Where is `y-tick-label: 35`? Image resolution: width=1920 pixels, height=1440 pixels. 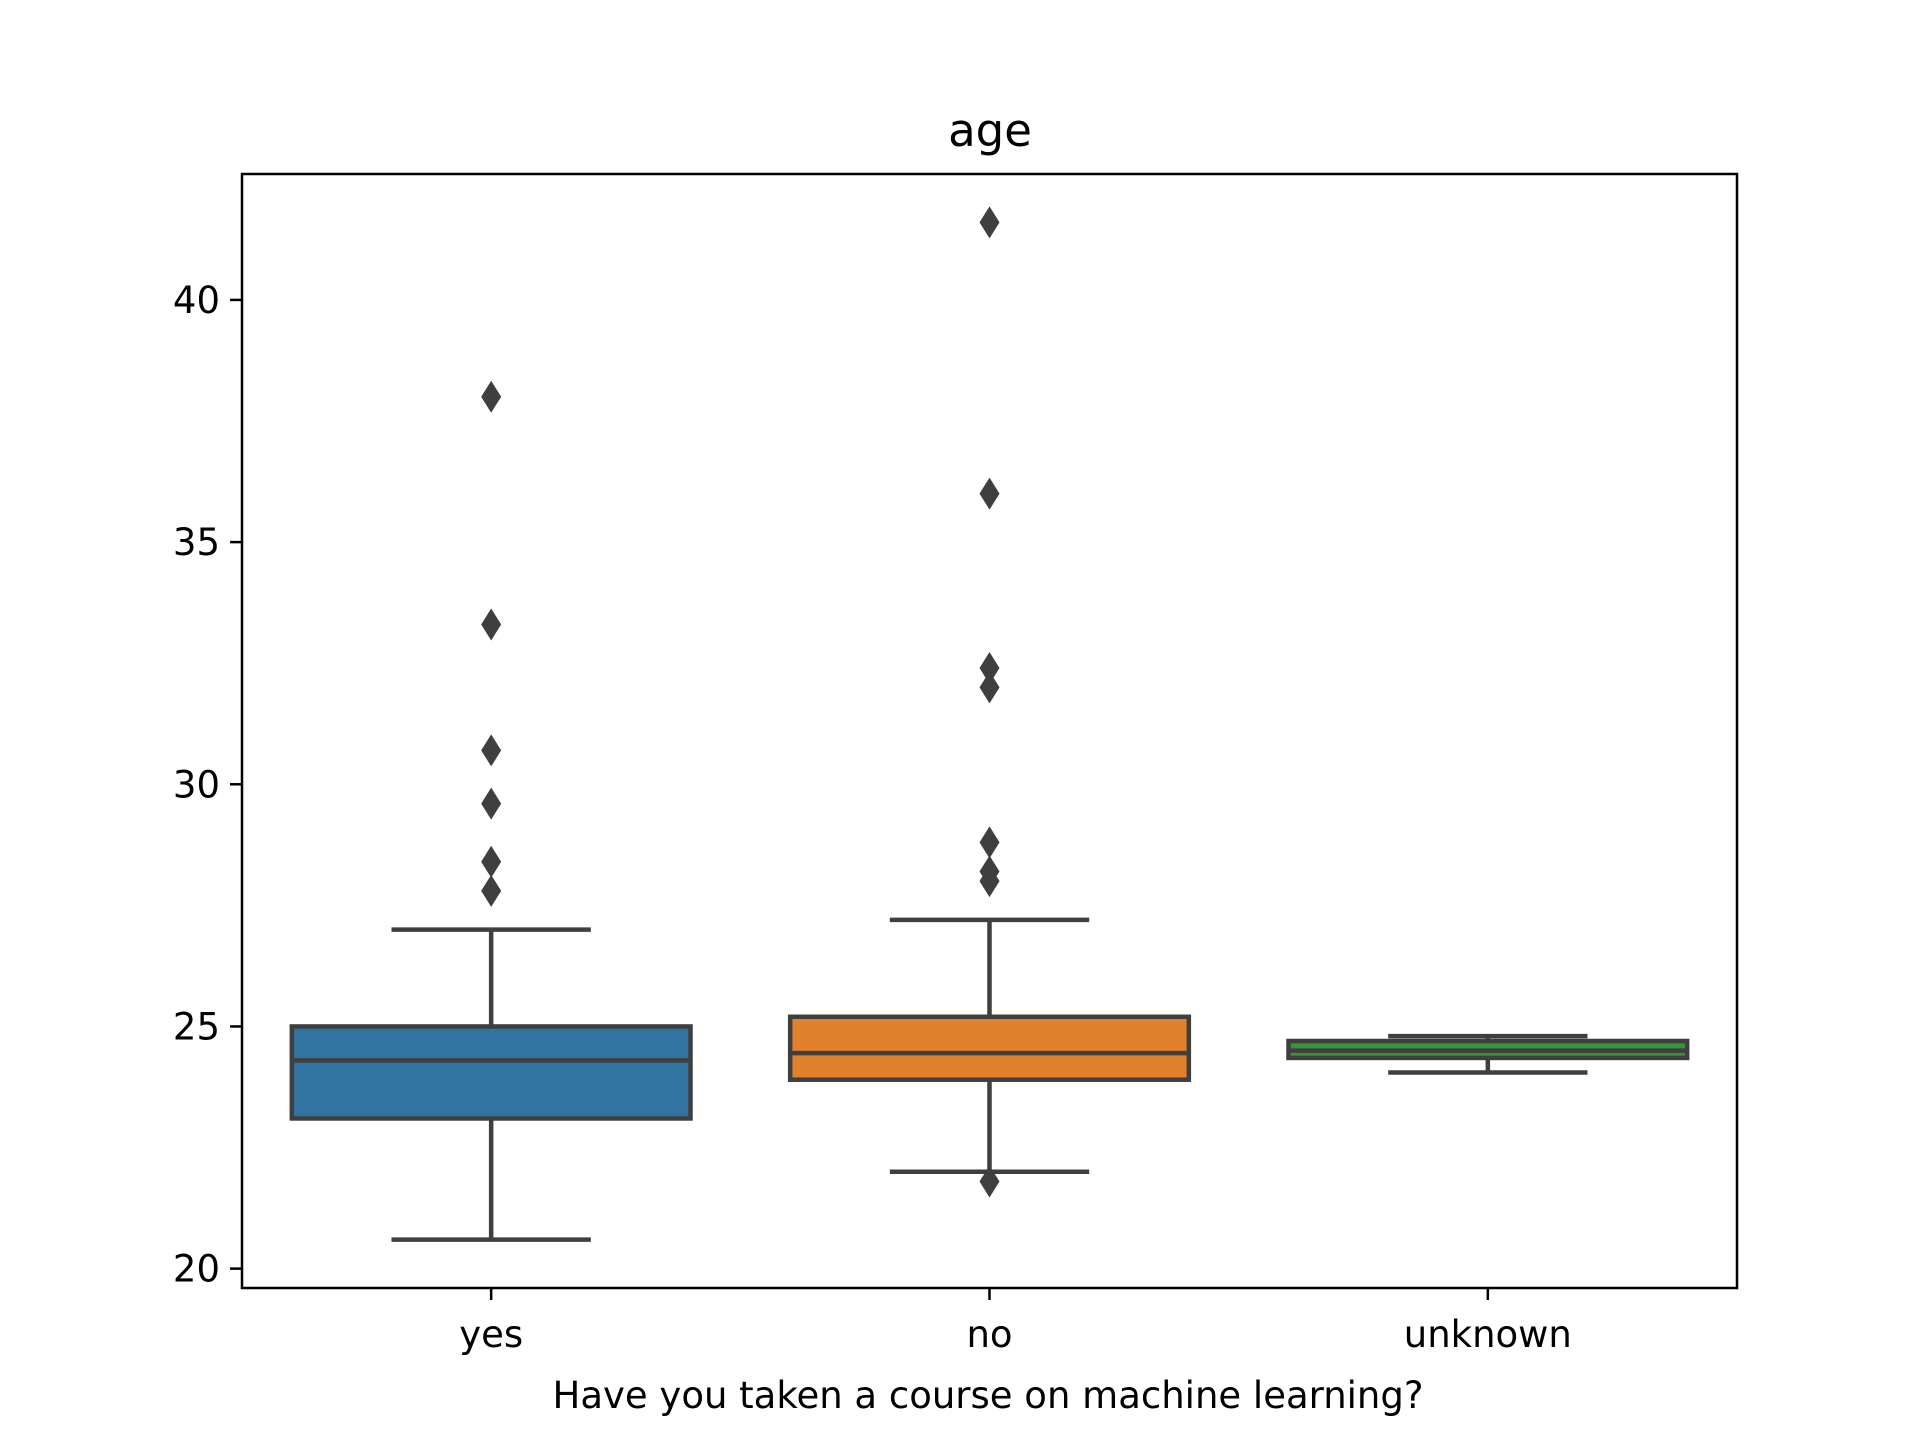
y-tick-label: 35 is located at coordinates (196, 542).